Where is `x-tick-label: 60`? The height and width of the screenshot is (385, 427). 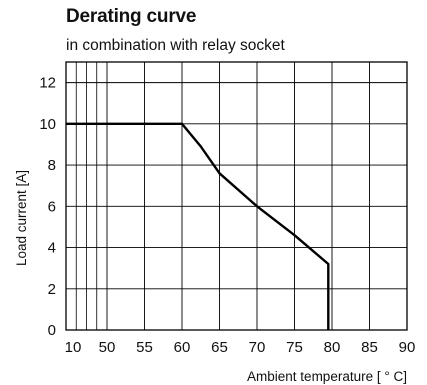
x-tick-label: 60 is located at coordinates (182, 347).